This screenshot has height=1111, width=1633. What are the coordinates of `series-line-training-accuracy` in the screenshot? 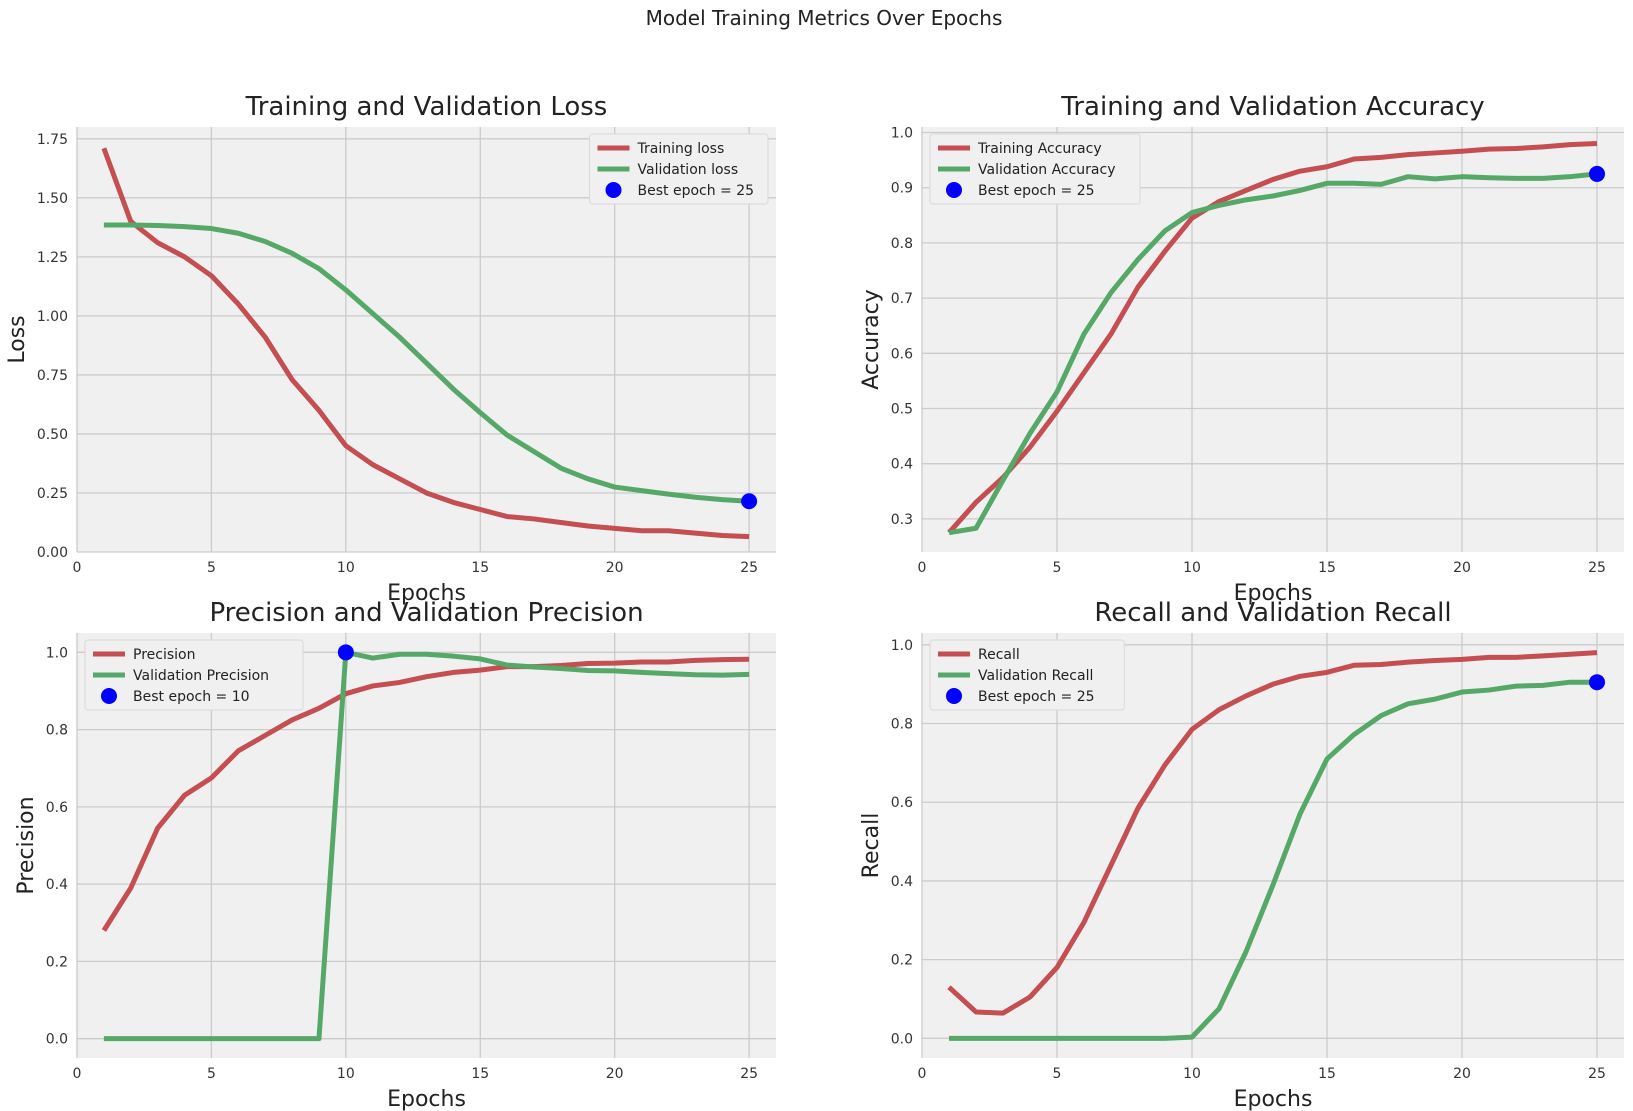 It's located at (1272, 338).